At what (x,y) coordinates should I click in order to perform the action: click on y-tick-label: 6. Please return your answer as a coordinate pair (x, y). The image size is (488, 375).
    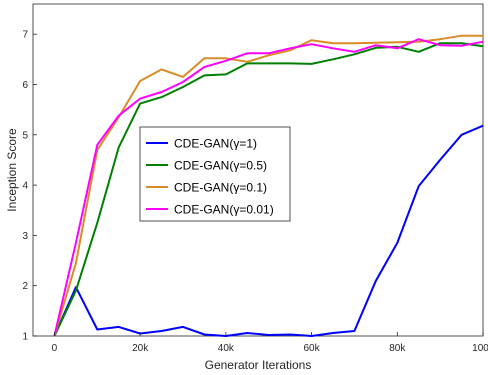
    Looking at the image, I should click on (25, 85).